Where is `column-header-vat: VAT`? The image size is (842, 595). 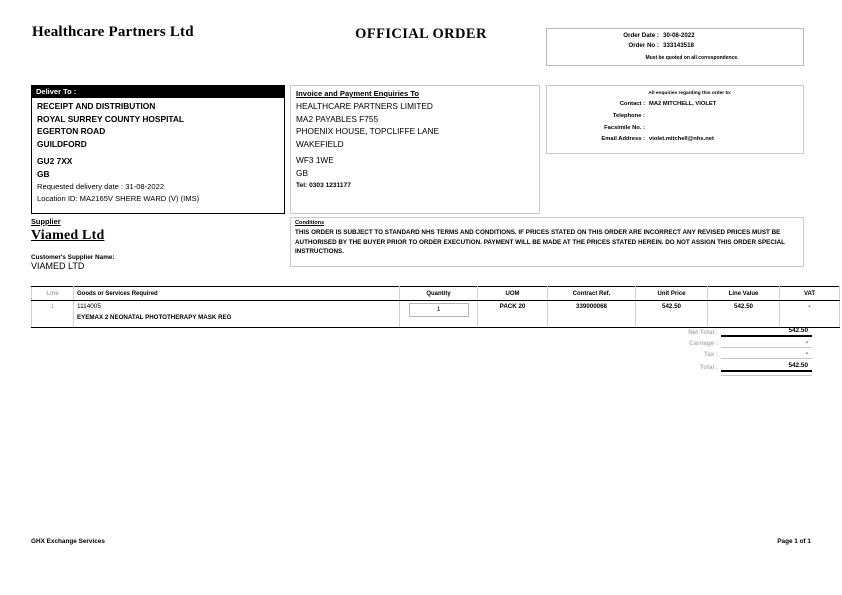
column-header-vat: VAT is located at coordinates (809, 293).